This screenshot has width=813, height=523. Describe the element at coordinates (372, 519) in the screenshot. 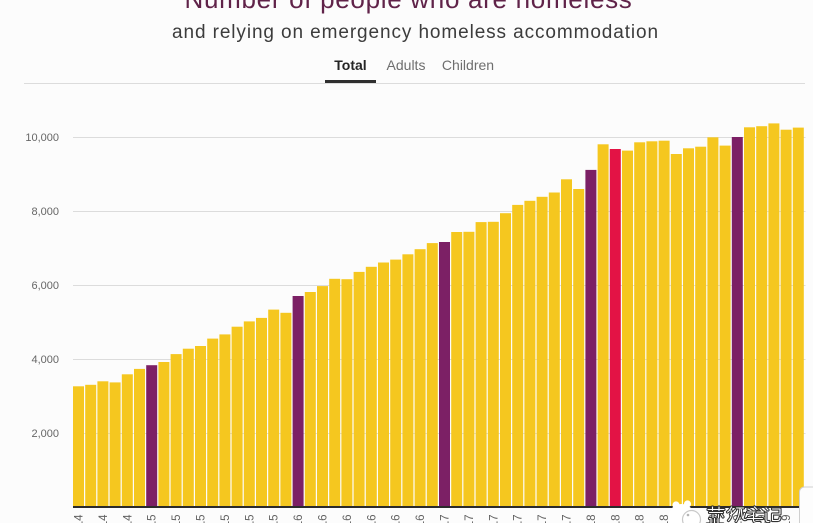

I see `svg-text: Jul 16` at that location.